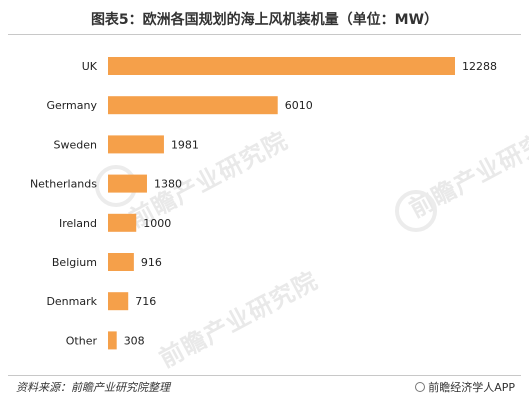  I want to click on category-label: Denmark, so click(71, 301).